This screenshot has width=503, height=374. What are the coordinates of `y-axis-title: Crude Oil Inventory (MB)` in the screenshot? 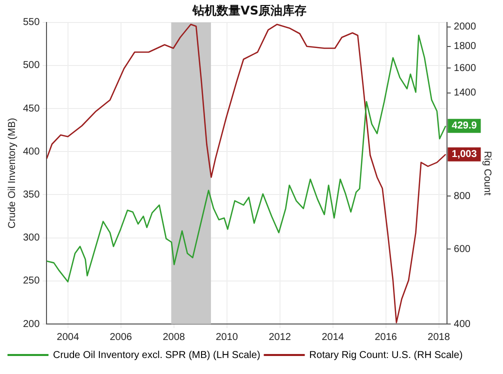 It's located at (12, 173).